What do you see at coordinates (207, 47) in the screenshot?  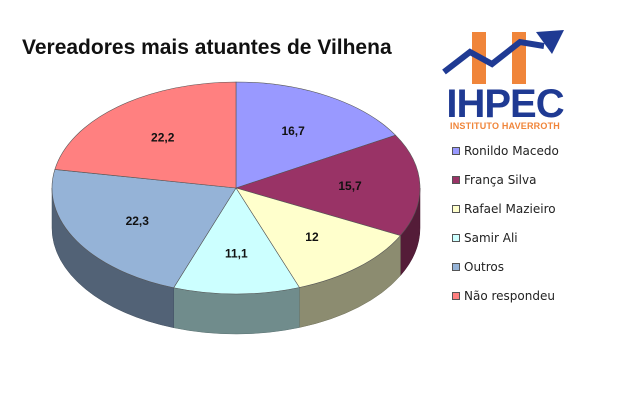 I see `chart-title: Vereadores mais atuantes de Vilhena` at bounding box center [207, 47].